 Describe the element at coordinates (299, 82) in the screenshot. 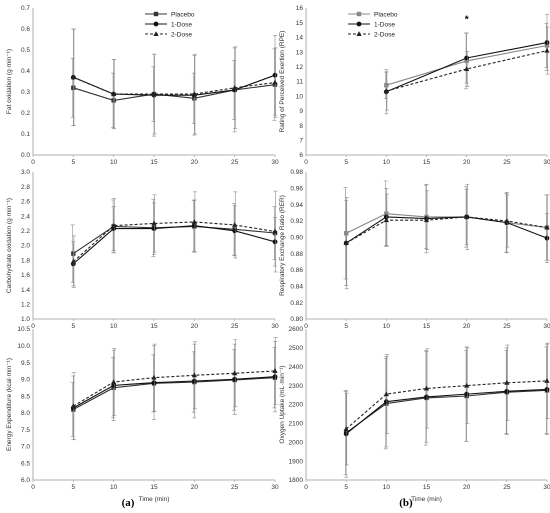

I see `y-tick-label: 11` at that location.